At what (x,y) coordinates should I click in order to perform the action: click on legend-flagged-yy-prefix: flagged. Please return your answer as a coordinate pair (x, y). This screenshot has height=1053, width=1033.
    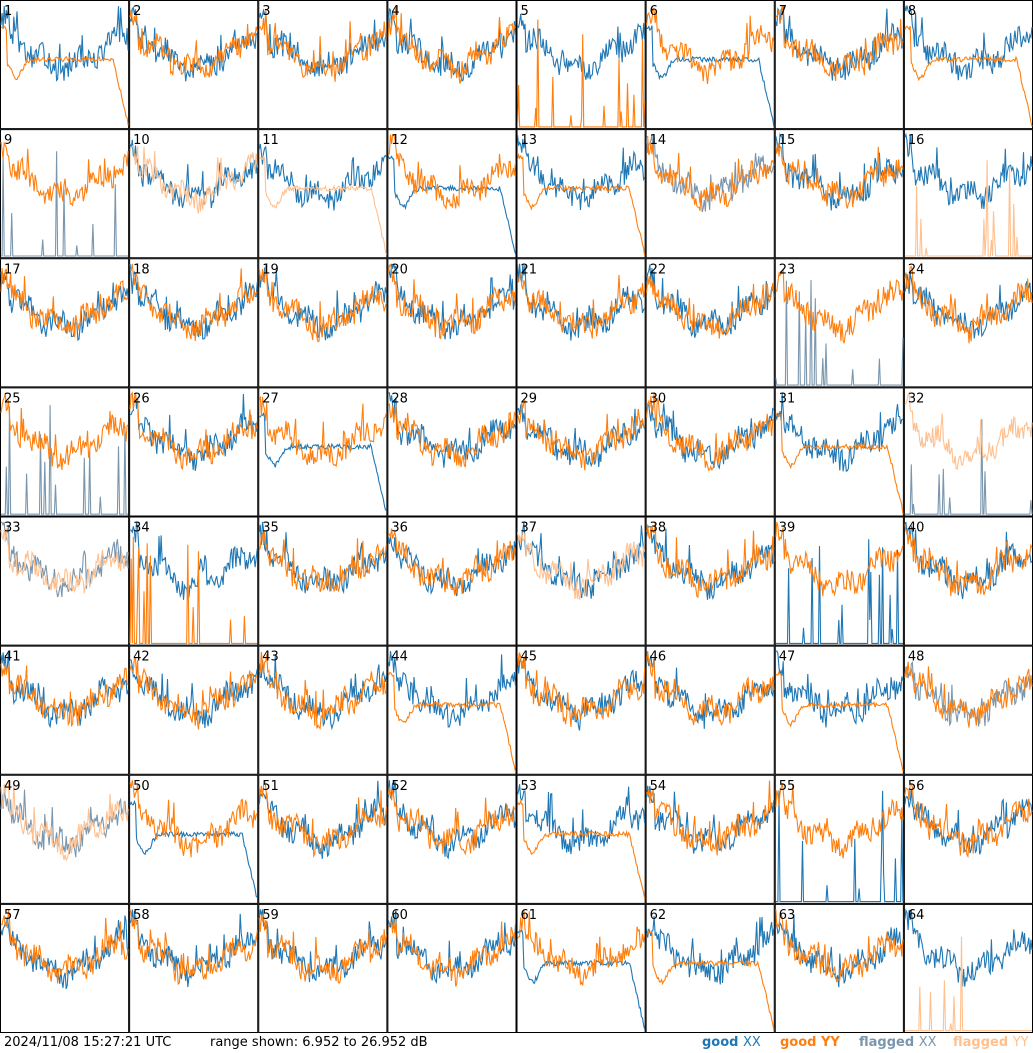
    Looking at the image, I should click on (981, 1042).